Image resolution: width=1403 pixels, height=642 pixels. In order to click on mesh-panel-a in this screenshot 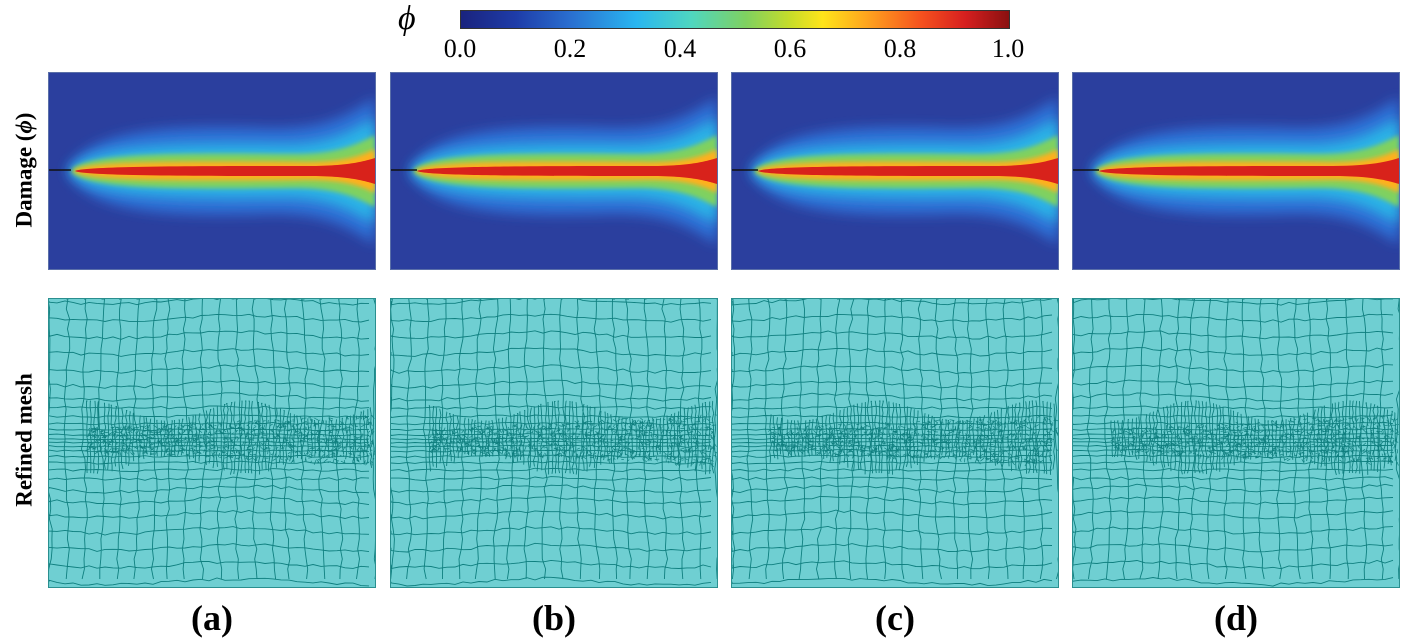, I will do `click(212, 443)`.